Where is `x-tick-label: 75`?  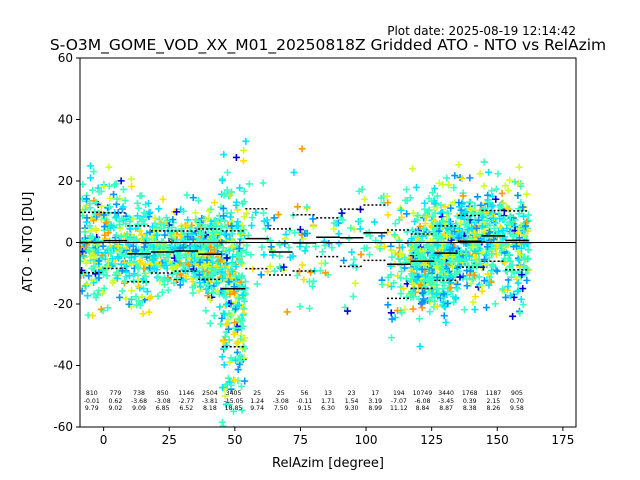 x-tick-label: 75 is located at coordinates (300, 440).